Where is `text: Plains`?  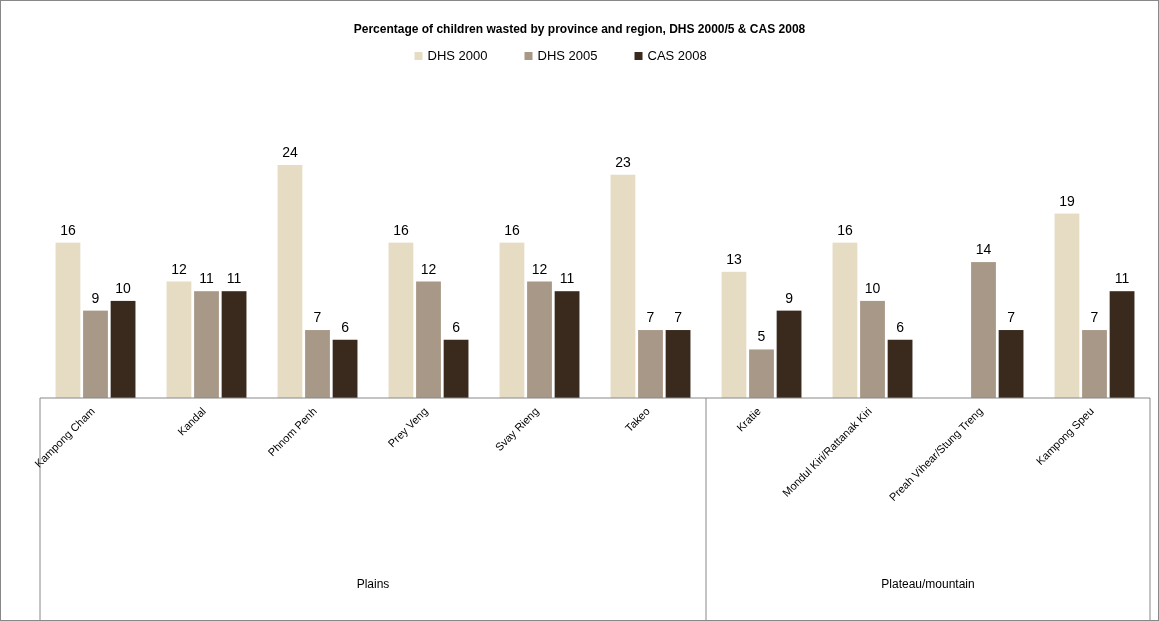 text: Plains is located at coordinates (373, 584).